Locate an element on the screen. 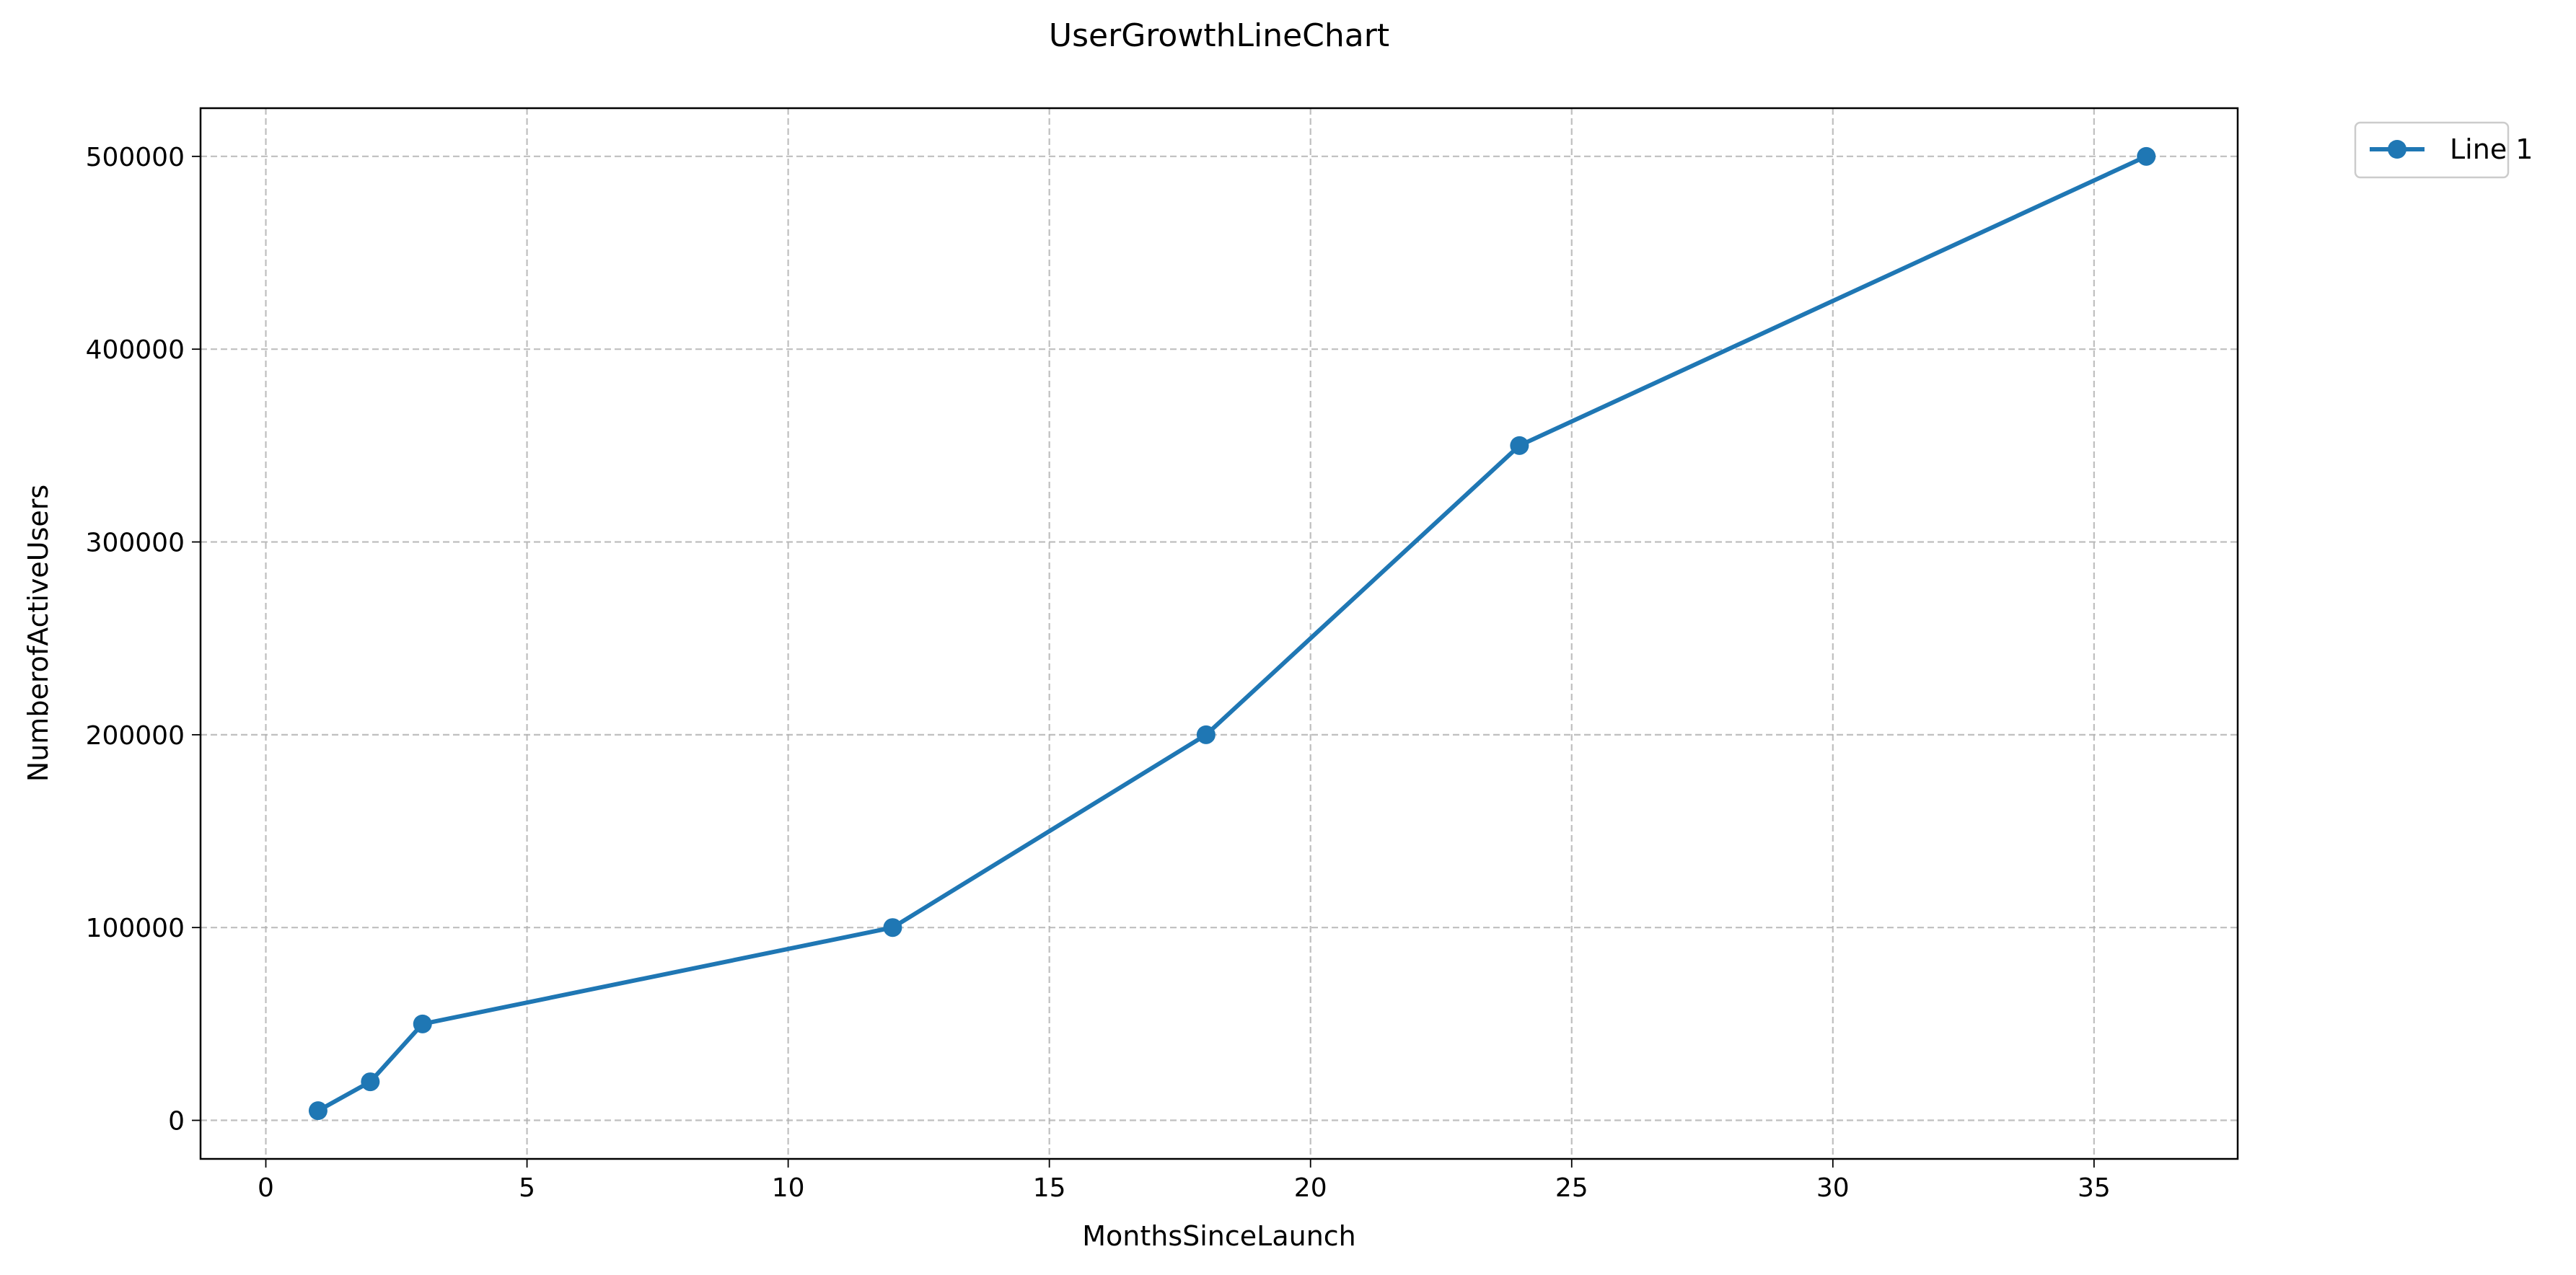 This screenshot has height=1275, width=2576. y-tick-label: 200000 is located at coordinates (135, 736).